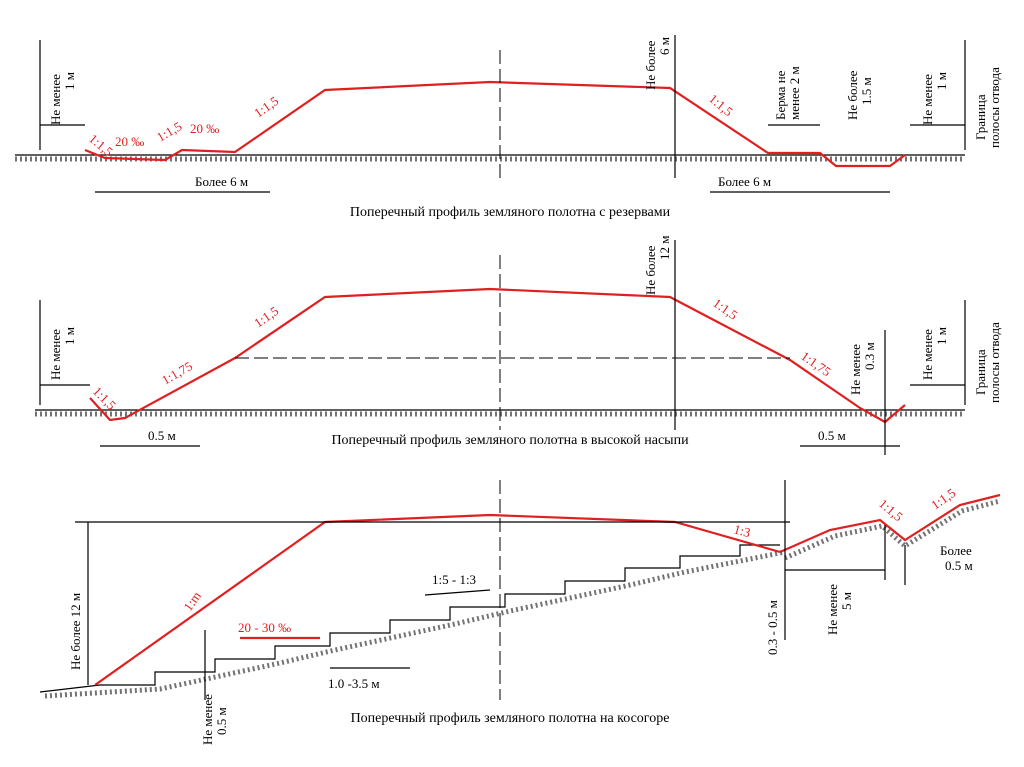 The width and height of the screenshot is (1024, 767). I want to click on label: Более 0.5 м, so click(956, 558).